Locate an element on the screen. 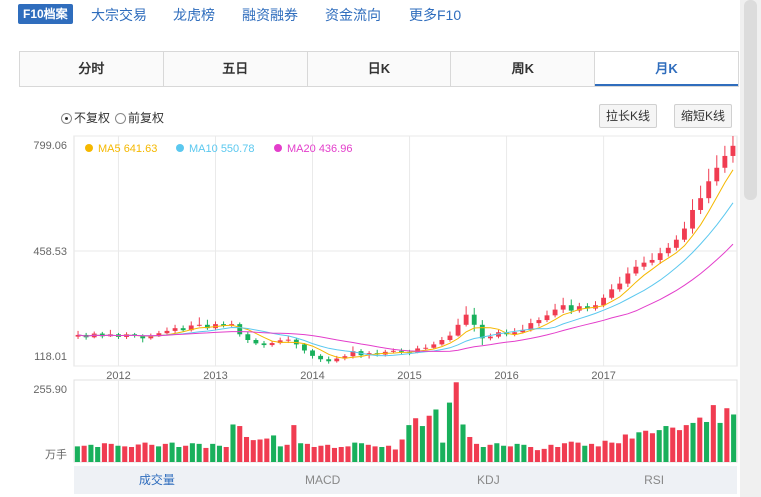  nav-link-fund-flow: 资金流向 is located at coordinates (353, 15).